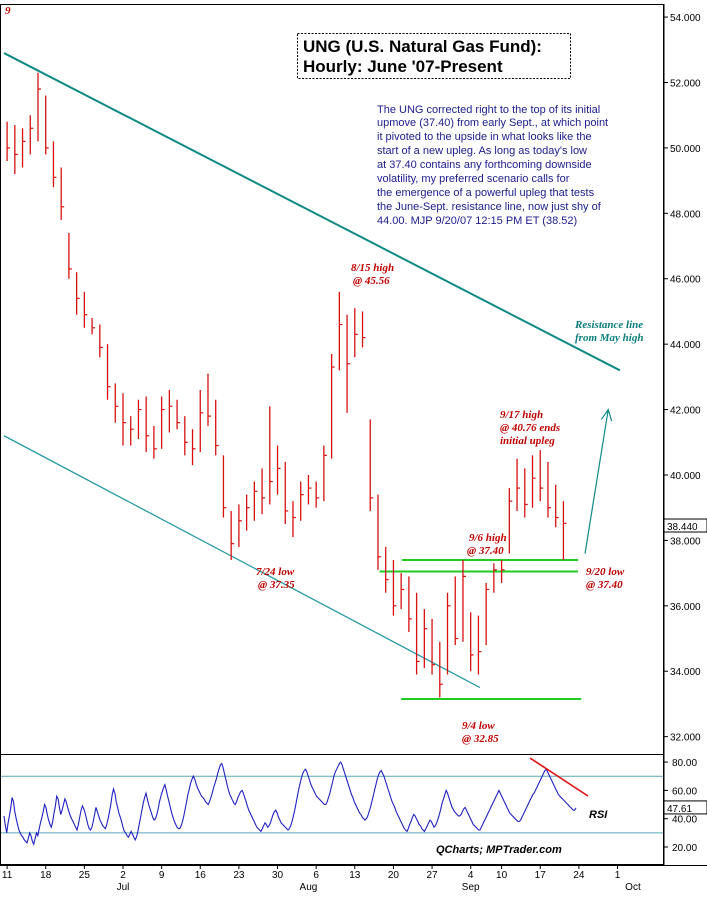 The image size is (707, 897). Describe the element at coordinates (684, 820) in the screenshot. I see `rsi-tick-label: 40.00` at that location.